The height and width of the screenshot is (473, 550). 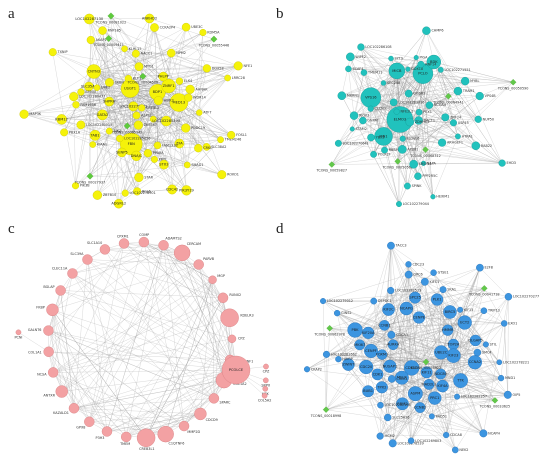 What do you see at coordinates (169, 101) in the screenshot?
I see `panel-a-node-label: HIPK3` at bounding box center [169, 101].